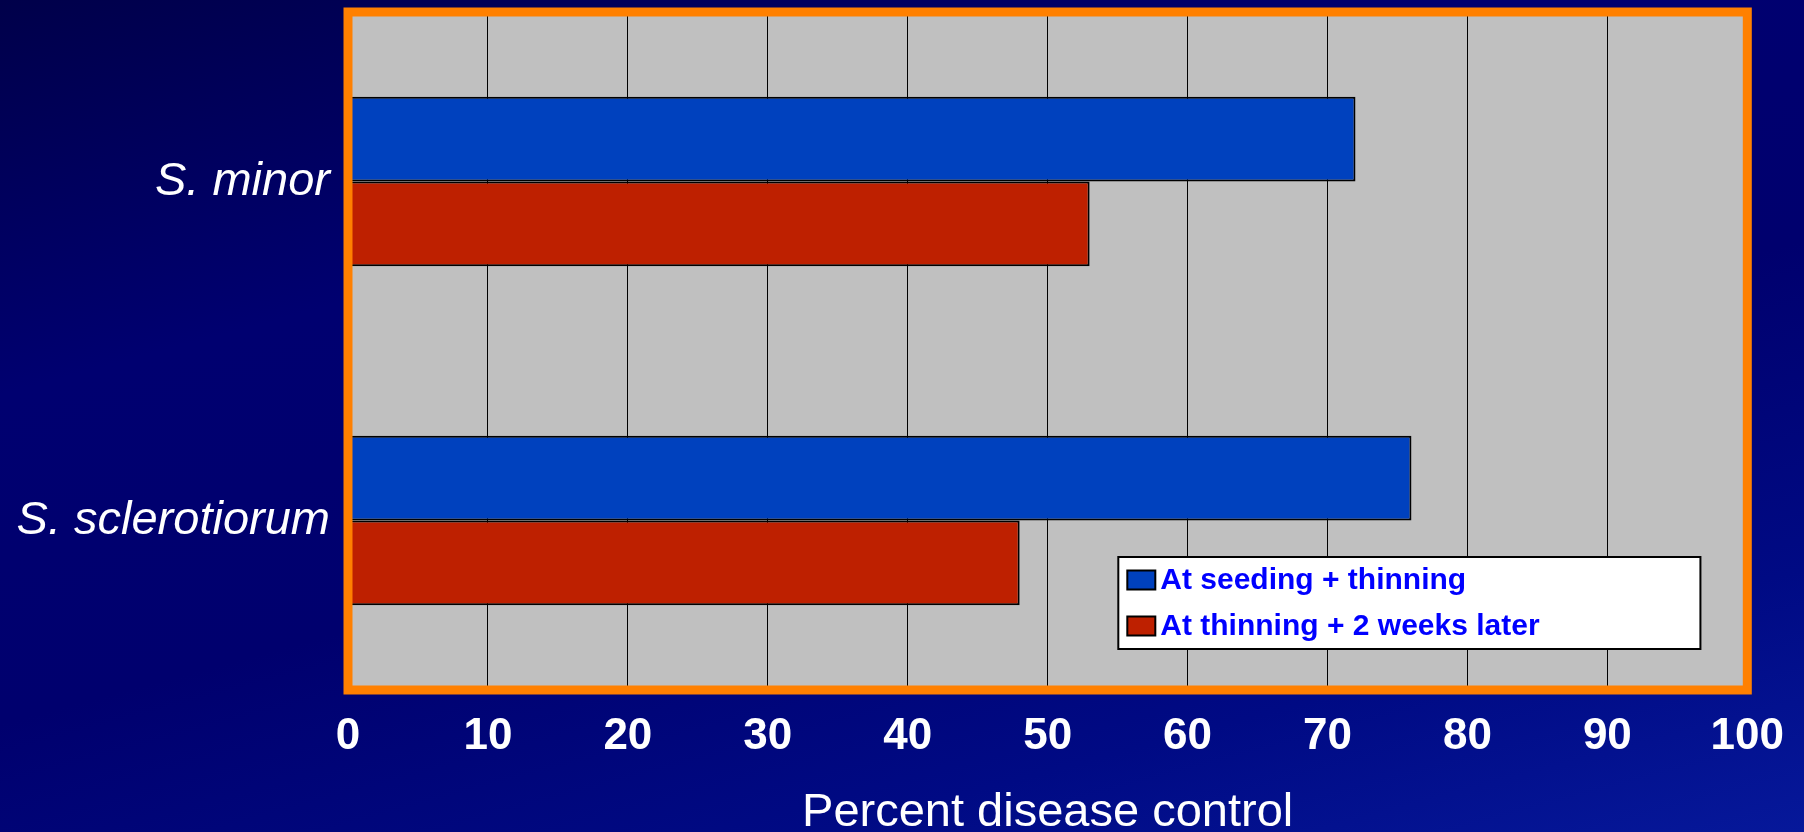 This screenshot has width=1804, height=832. Describe the element at coordinates (173, 517) in the screenshot. I see `y-tick-label: S. sclerotiorum` at that location.